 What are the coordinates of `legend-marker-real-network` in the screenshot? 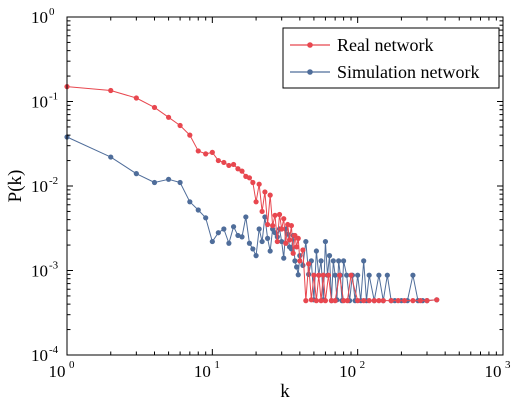 It's located at (310, 45).